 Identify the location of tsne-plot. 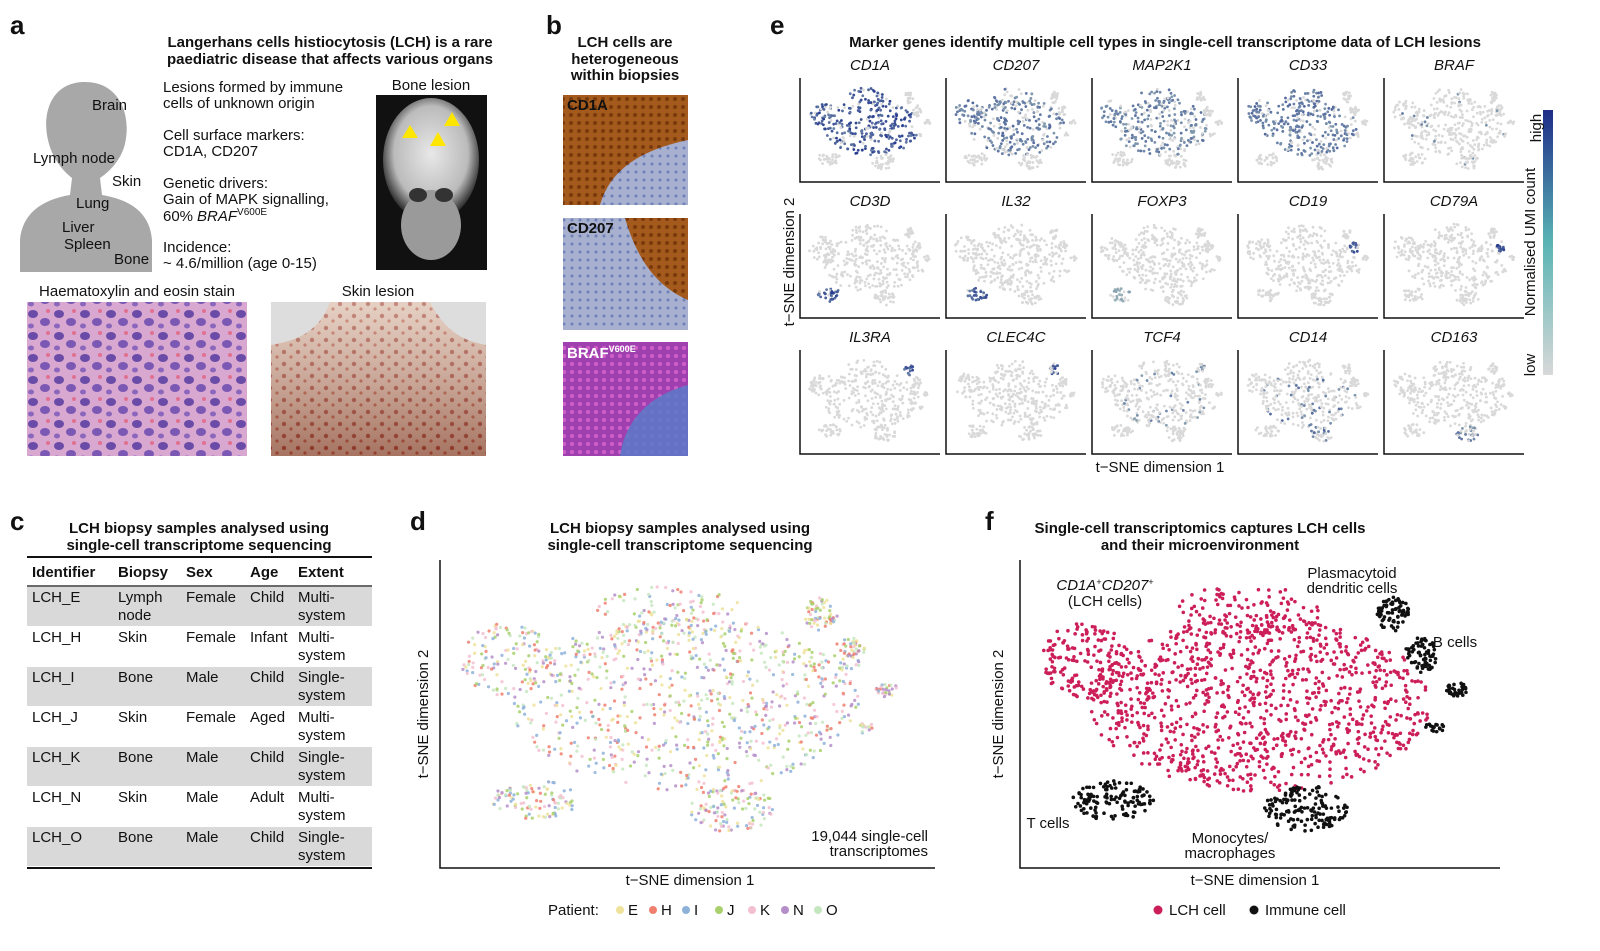
(679, 708).